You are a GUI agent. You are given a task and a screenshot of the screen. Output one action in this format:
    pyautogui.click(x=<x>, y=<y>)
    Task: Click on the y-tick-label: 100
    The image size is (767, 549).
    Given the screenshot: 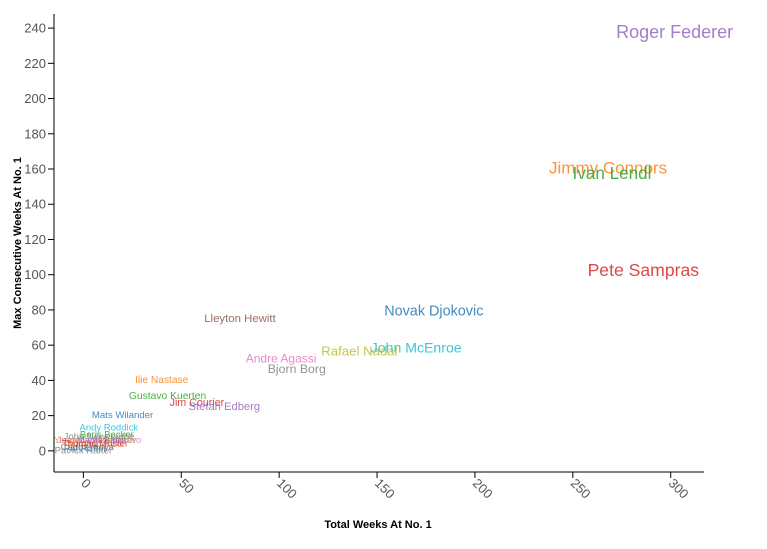 What is the action you would take?
    pyautogui.click(x=35, y=274)
    